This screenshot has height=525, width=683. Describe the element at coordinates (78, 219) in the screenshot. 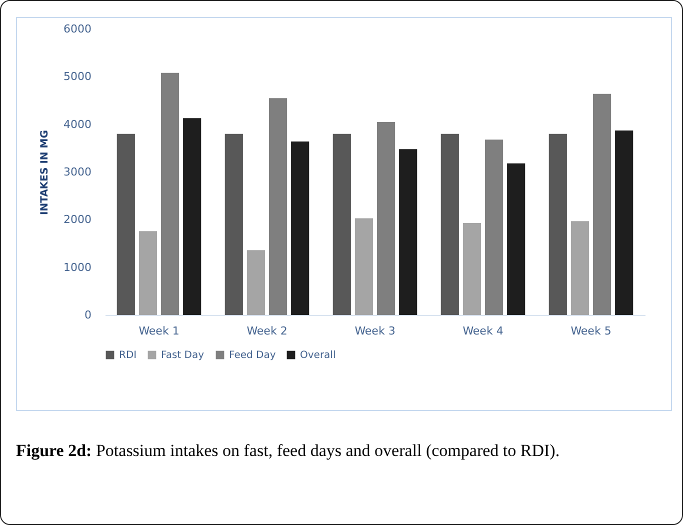

I see `y-tick-label: 2000` at that location.